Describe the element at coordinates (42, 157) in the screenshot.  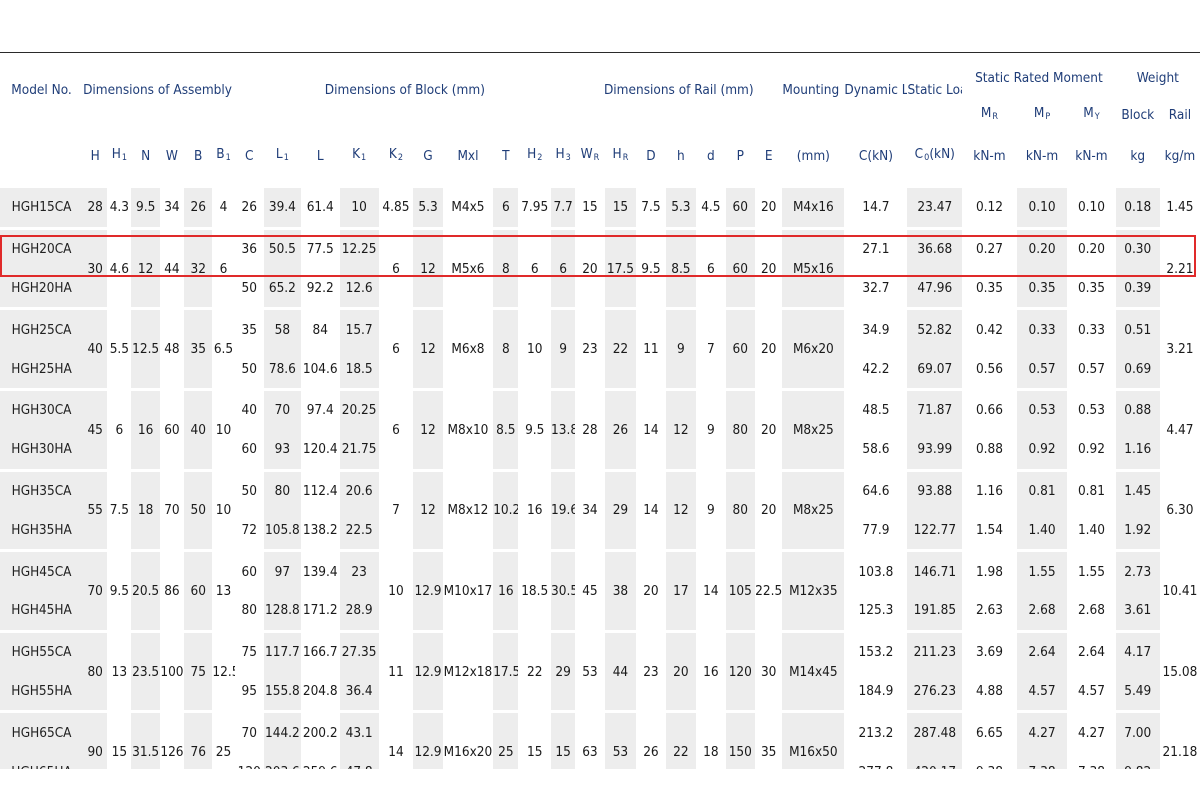
I see `model-sym-blank` at that location.